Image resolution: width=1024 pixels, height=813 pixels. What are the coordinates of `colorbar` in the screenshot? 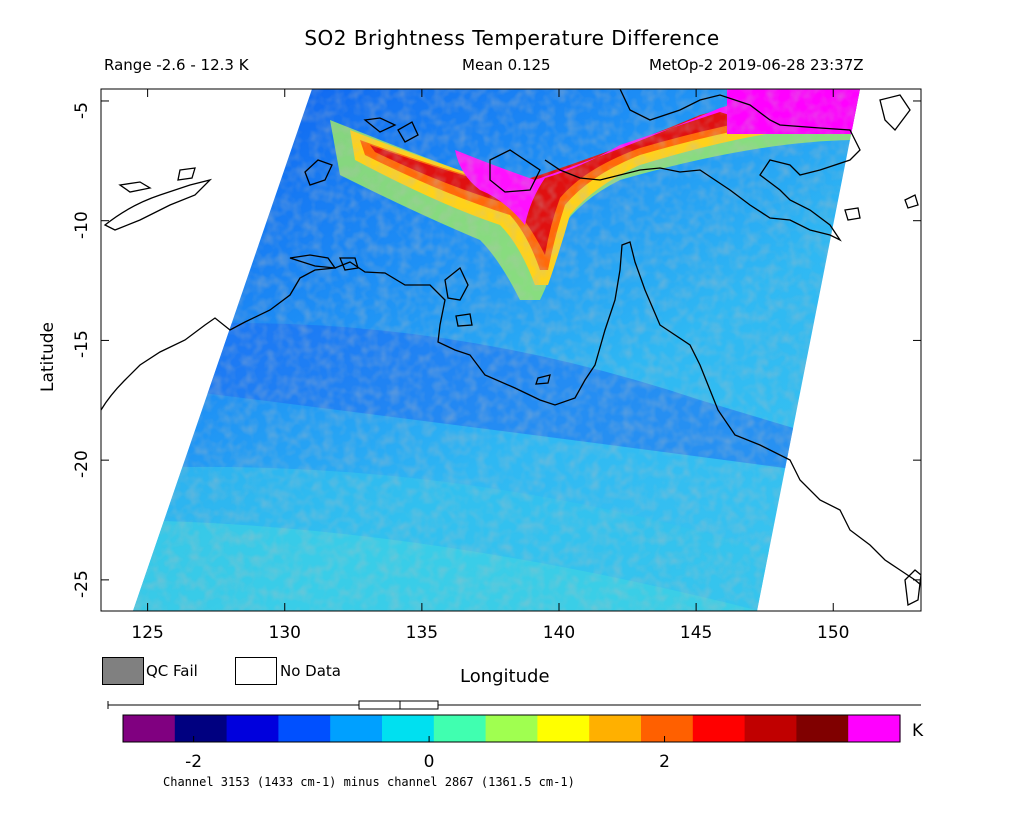 It's located at (512, 728).